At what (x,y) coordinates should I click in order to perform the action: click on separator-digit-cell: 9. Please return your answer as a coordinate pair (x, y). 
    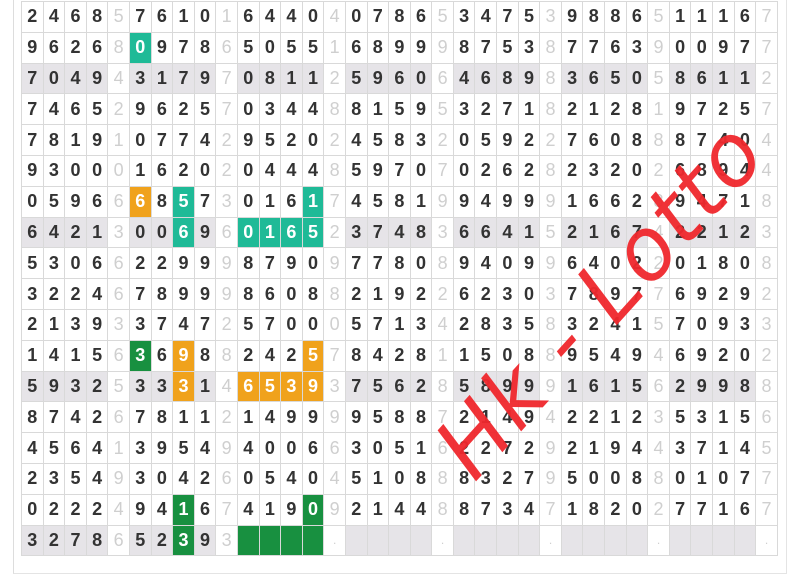
    Looking at the image, I should click on (550, 478).